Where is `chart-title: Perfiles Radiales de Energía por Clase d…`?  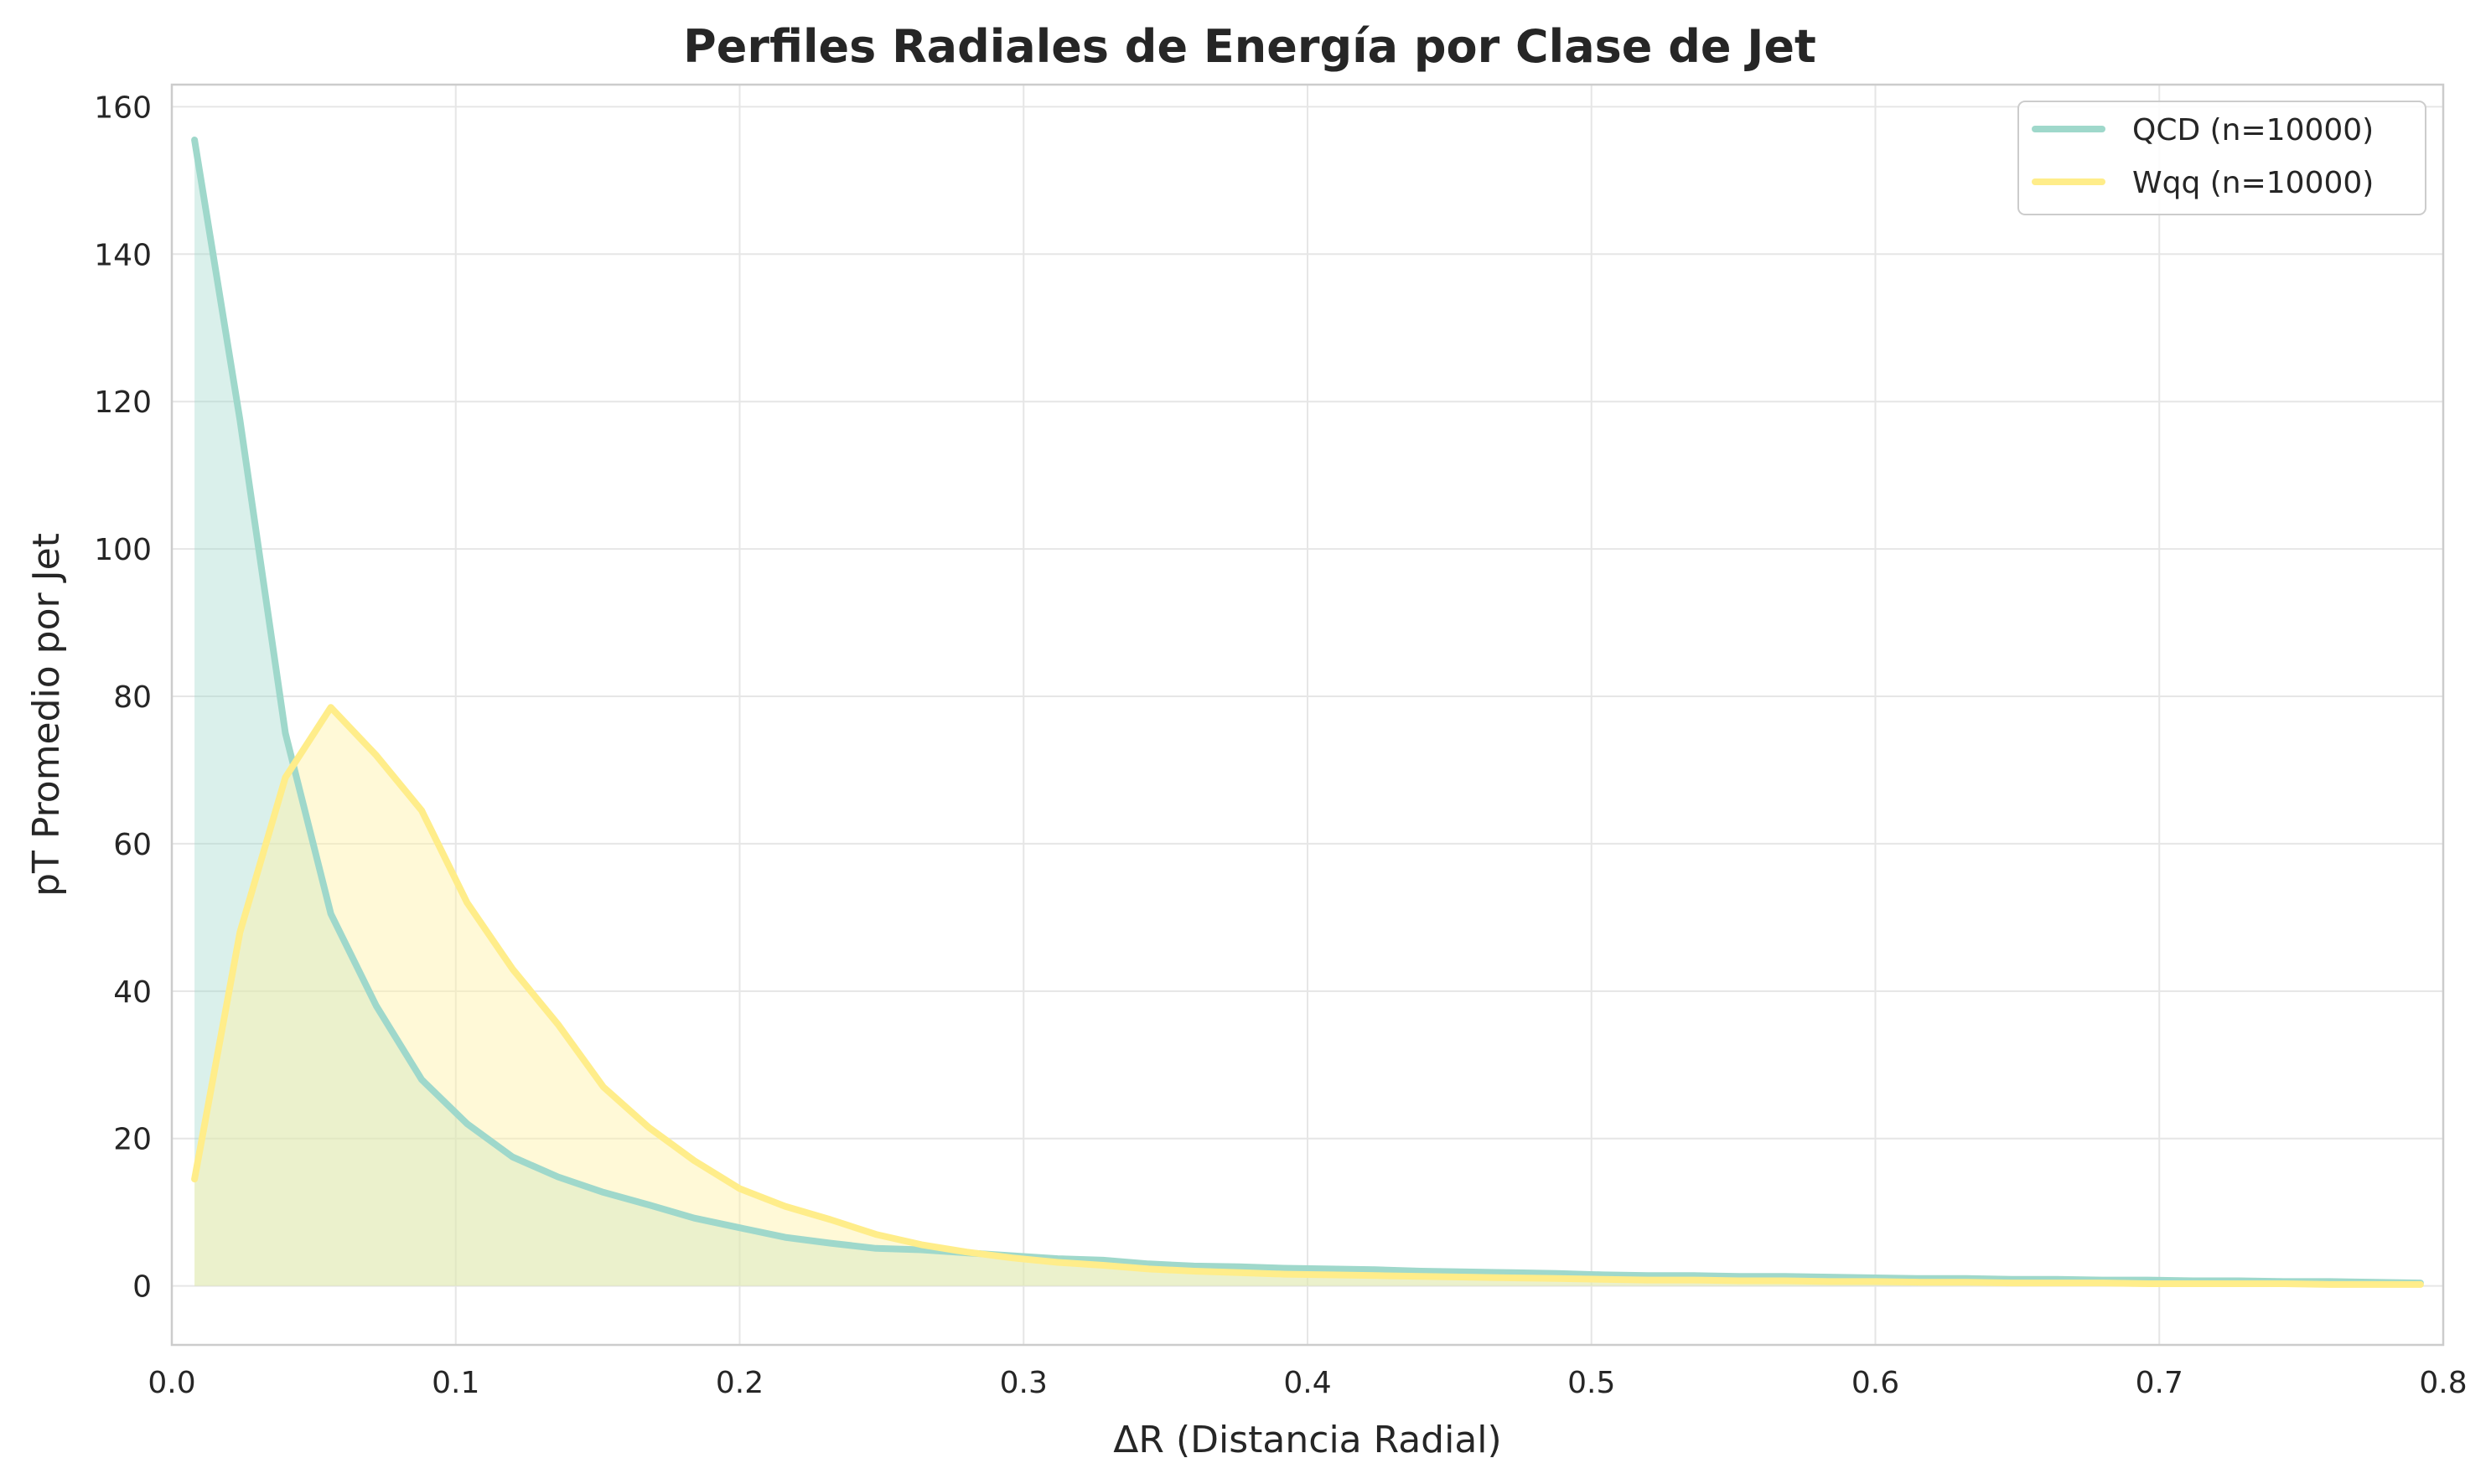
chart-title: Perfiles Radiales de Energía por Clase d… is located at coordinates (1249, 46).